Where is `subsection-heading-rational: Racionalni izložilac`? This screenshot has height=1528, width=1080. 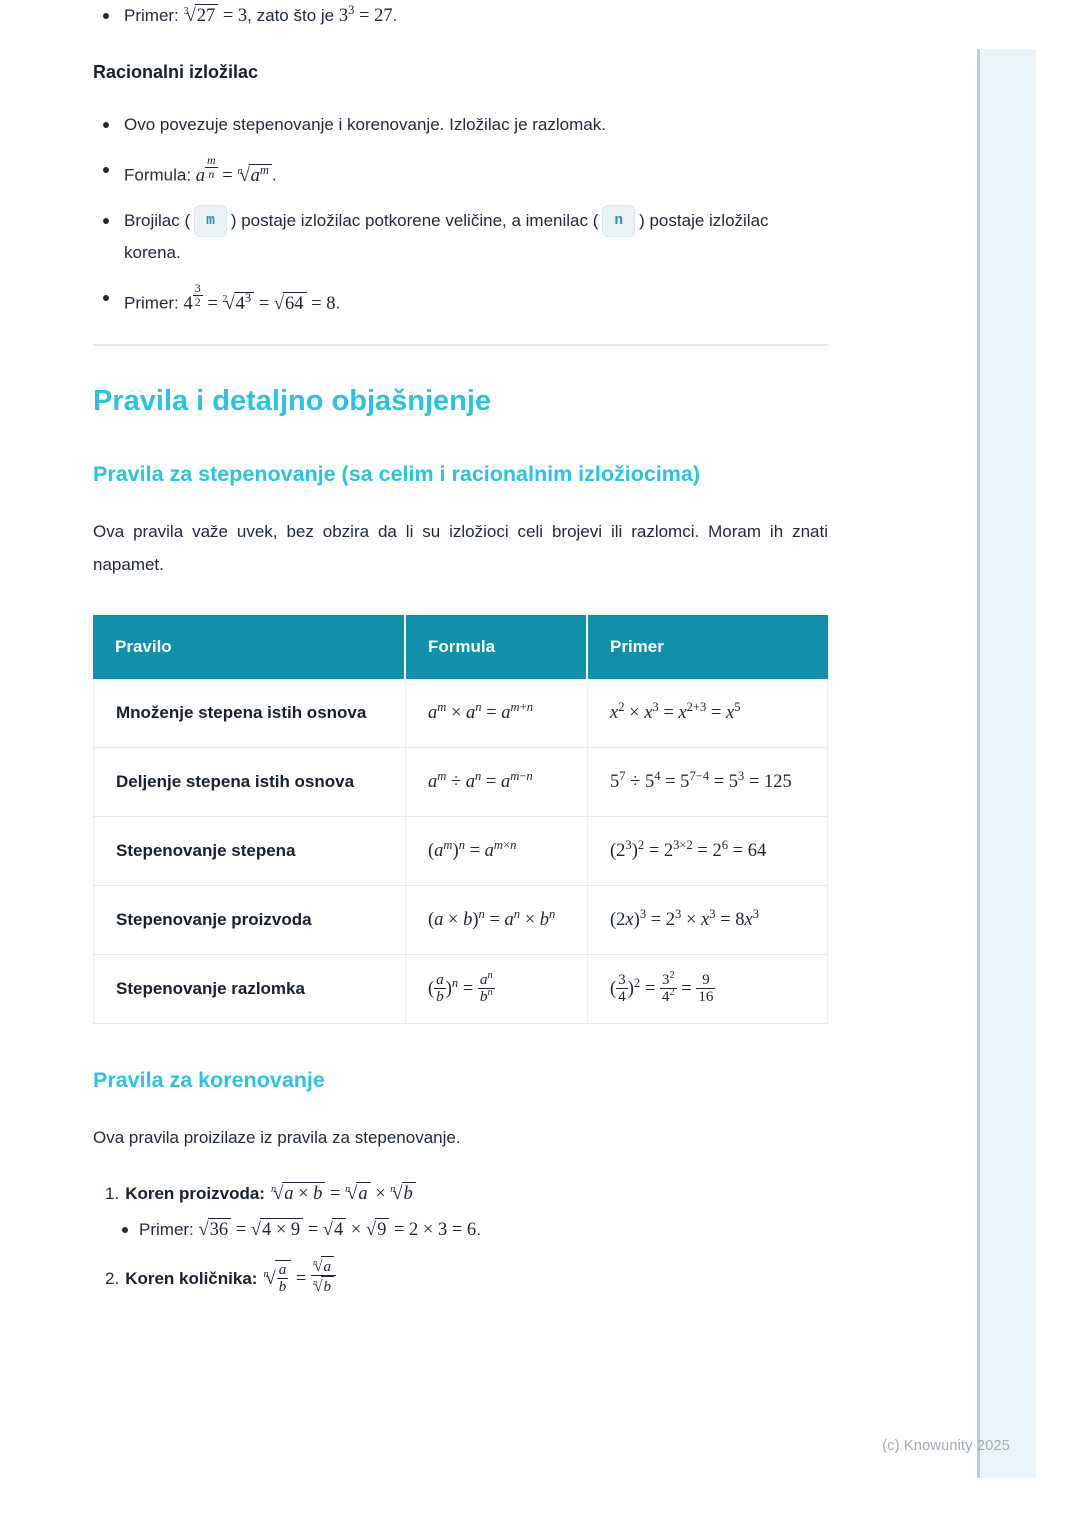
subsection-heading-rational: Racionalni izložilac is located at coordinates (176, 72).